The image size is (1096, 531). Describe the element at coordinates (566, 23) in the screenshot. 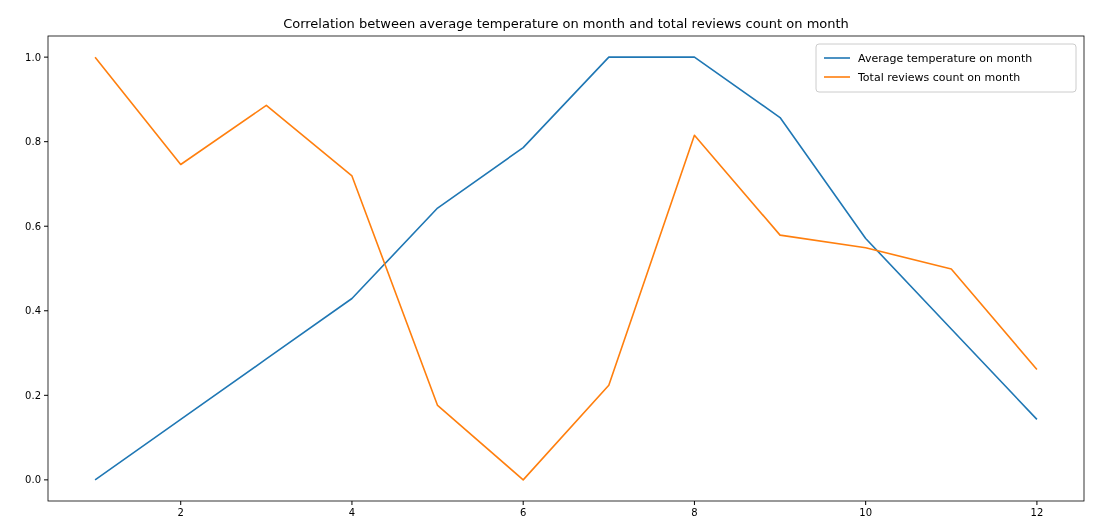

I see `chart-title: Correlation between average temperature on month and total reviews count on month` at that location.